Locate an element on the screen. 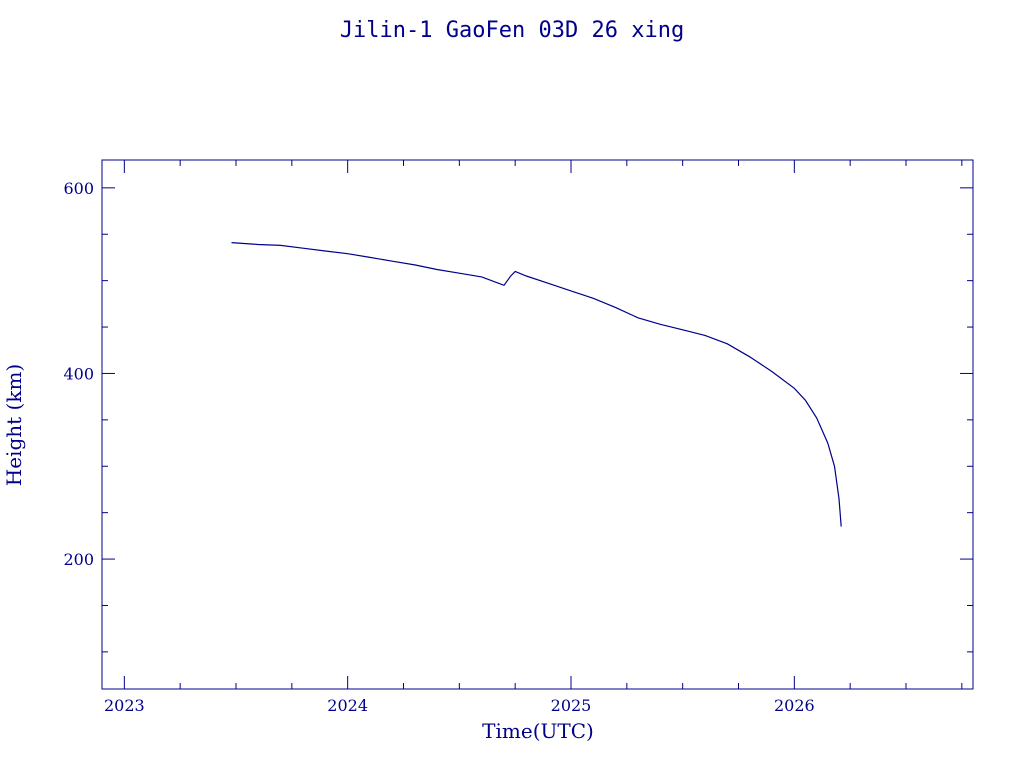  x-tick-label: 2024 is located at coordinates (347, 705).